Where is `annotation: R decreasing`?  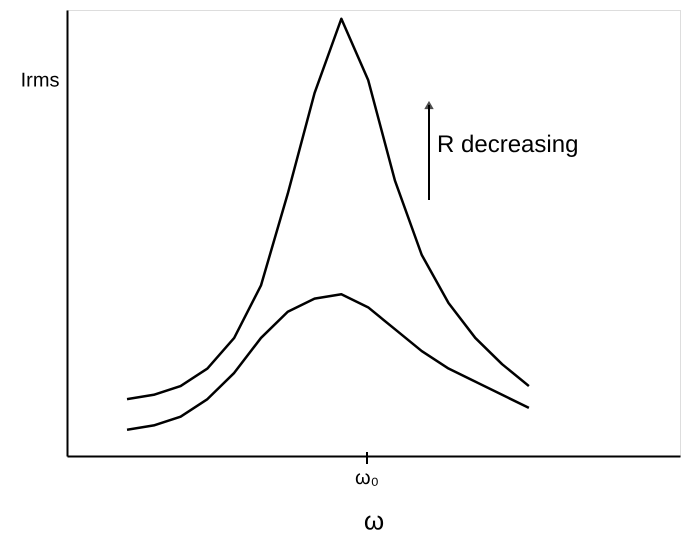
annotation: R decreasing is located at coordinates (507, 144).